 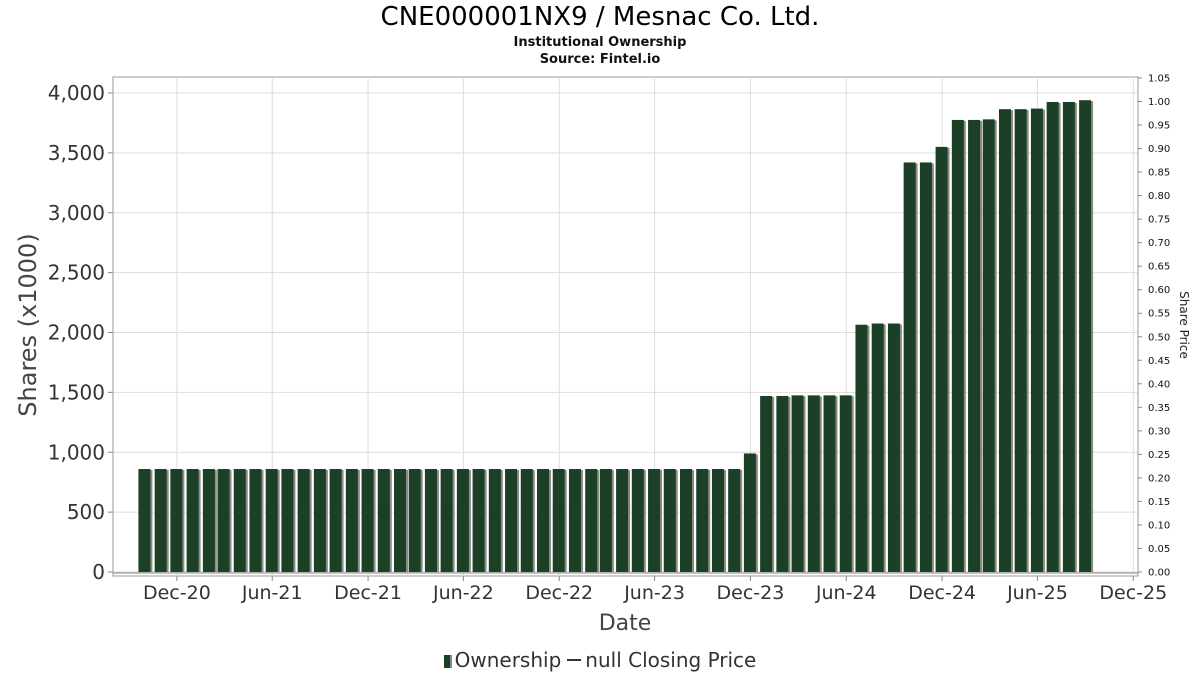 What do you see at coordinates (846, 593) in the screenshot?
I see `x-tick-label: Jun-24` at bounding box center [846, 593].